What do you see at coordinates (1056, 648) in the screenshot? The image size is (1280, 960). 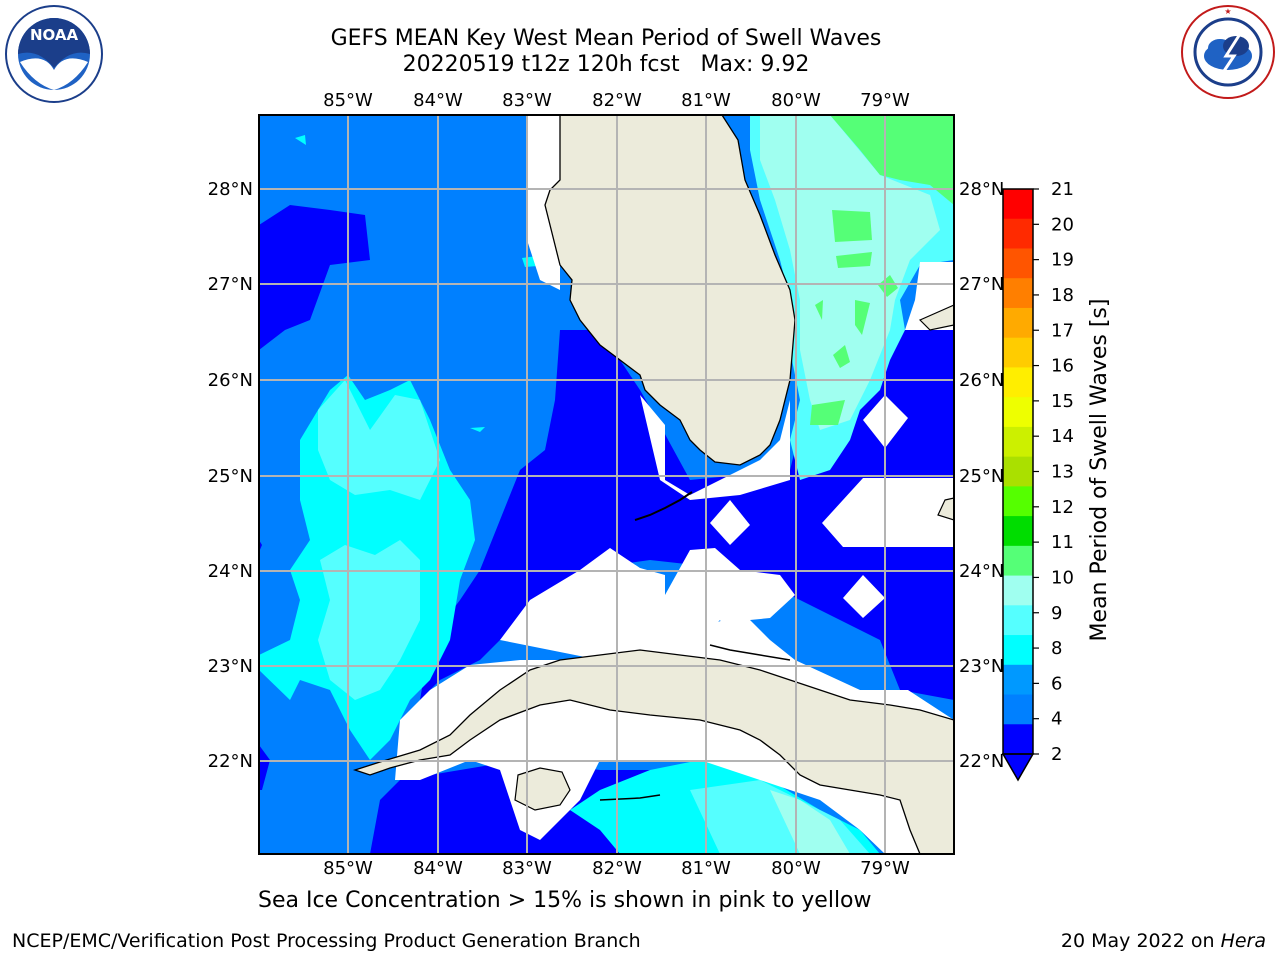 I see `colorbar-tick-label: 8` at bounding box center [1056, 648].